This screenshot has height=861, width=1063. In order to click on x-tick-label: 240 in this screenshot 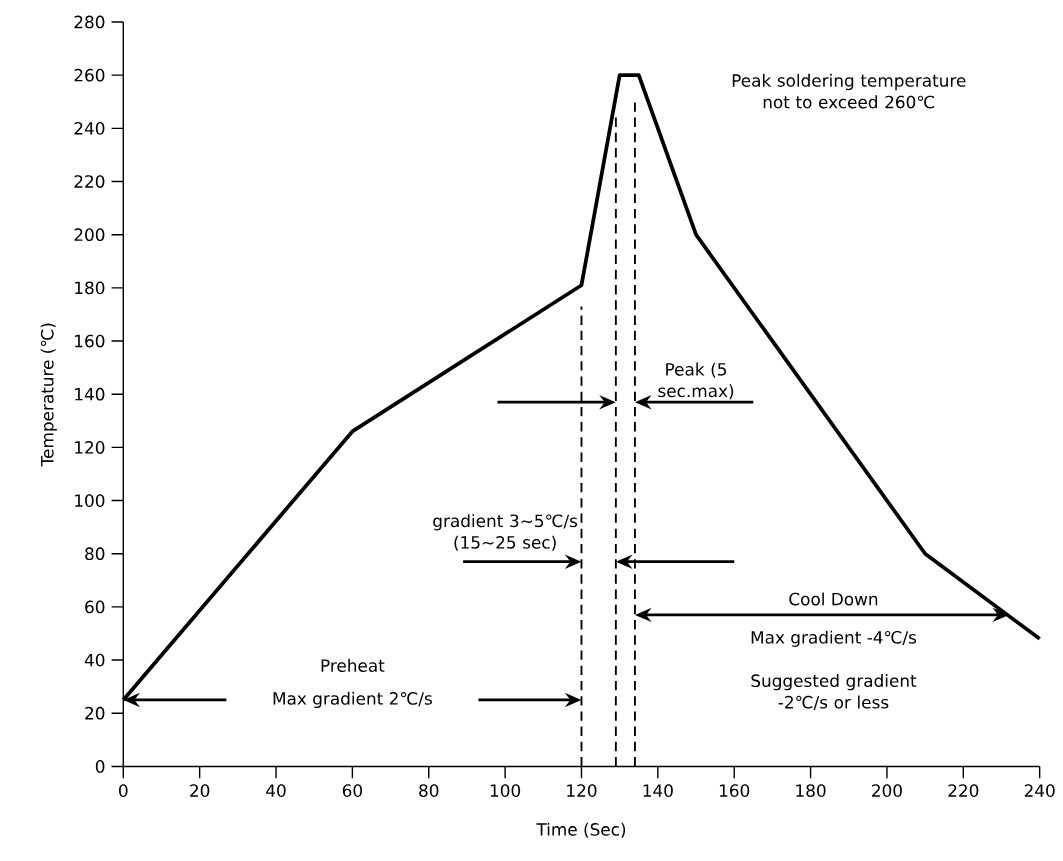, I will do `click(1039, 790)`.